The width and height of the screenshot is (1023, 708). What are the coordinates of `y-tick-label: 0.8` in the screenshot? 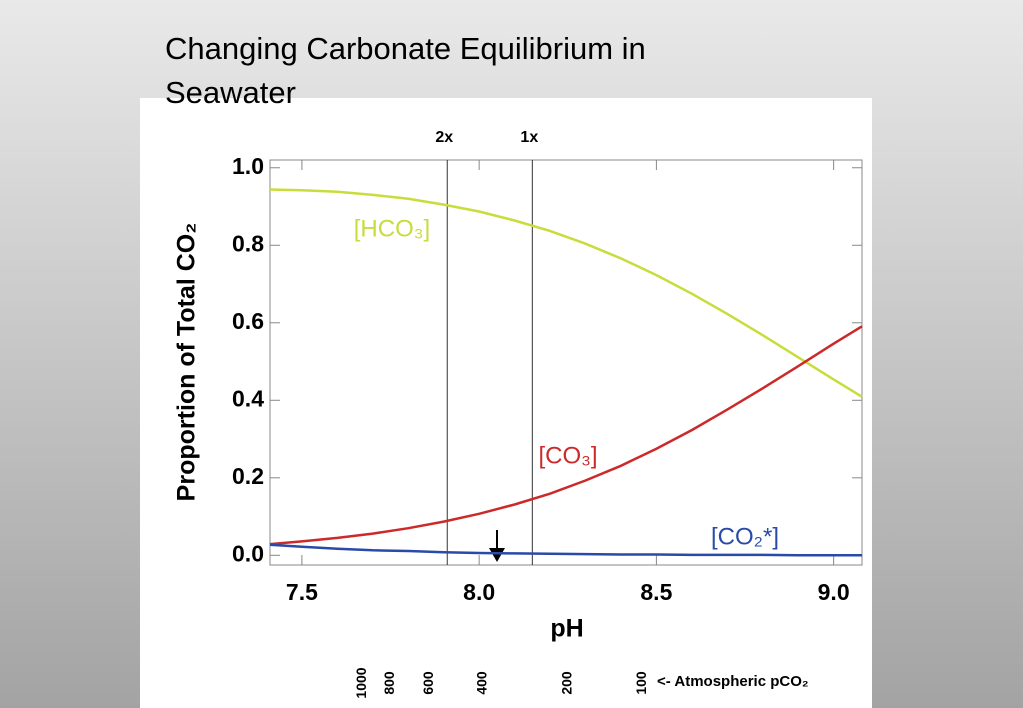 It's located at (248, 243).